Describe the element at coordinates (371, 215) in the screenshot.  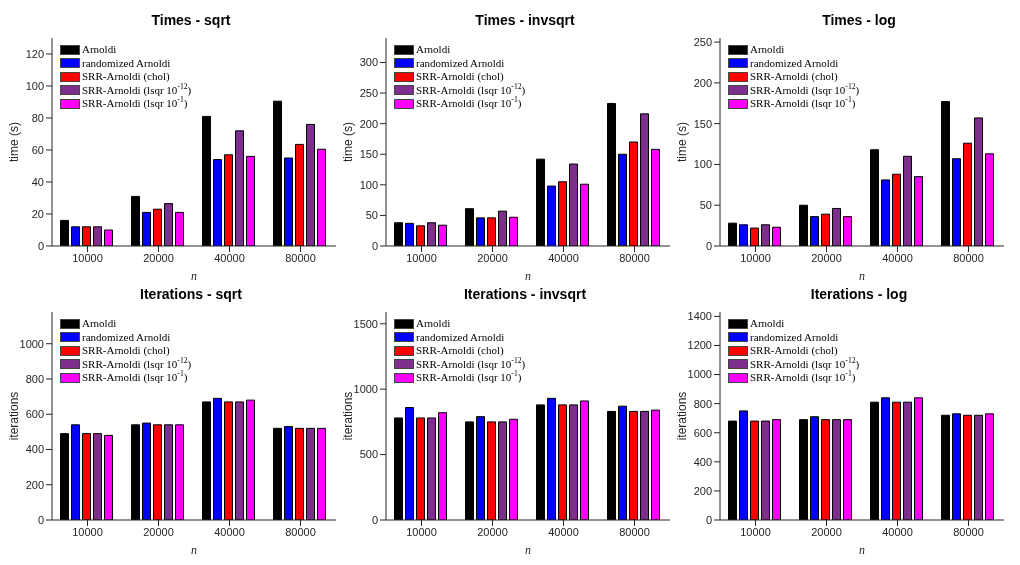
I see `y-tick-label: 50` at that location.